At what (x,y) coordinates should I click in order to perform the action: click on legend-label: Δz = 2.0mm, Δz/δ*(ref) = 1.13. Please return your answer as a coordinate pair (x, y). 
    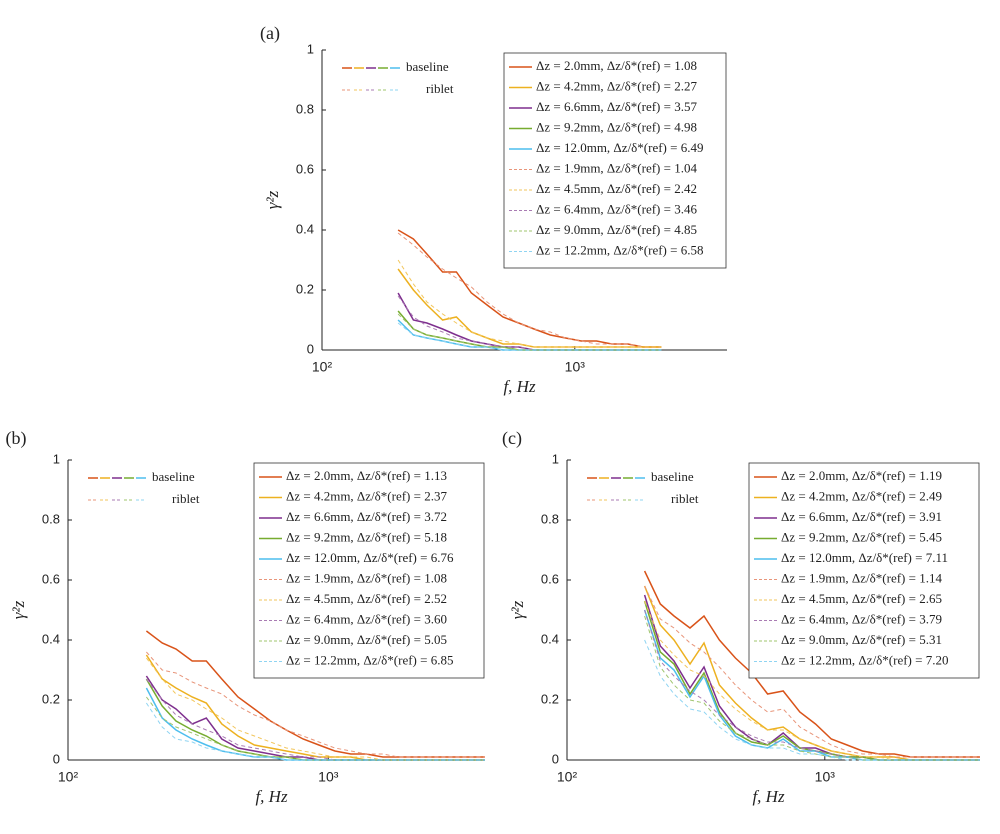
    Looking at the image, I should click on (366, 475).